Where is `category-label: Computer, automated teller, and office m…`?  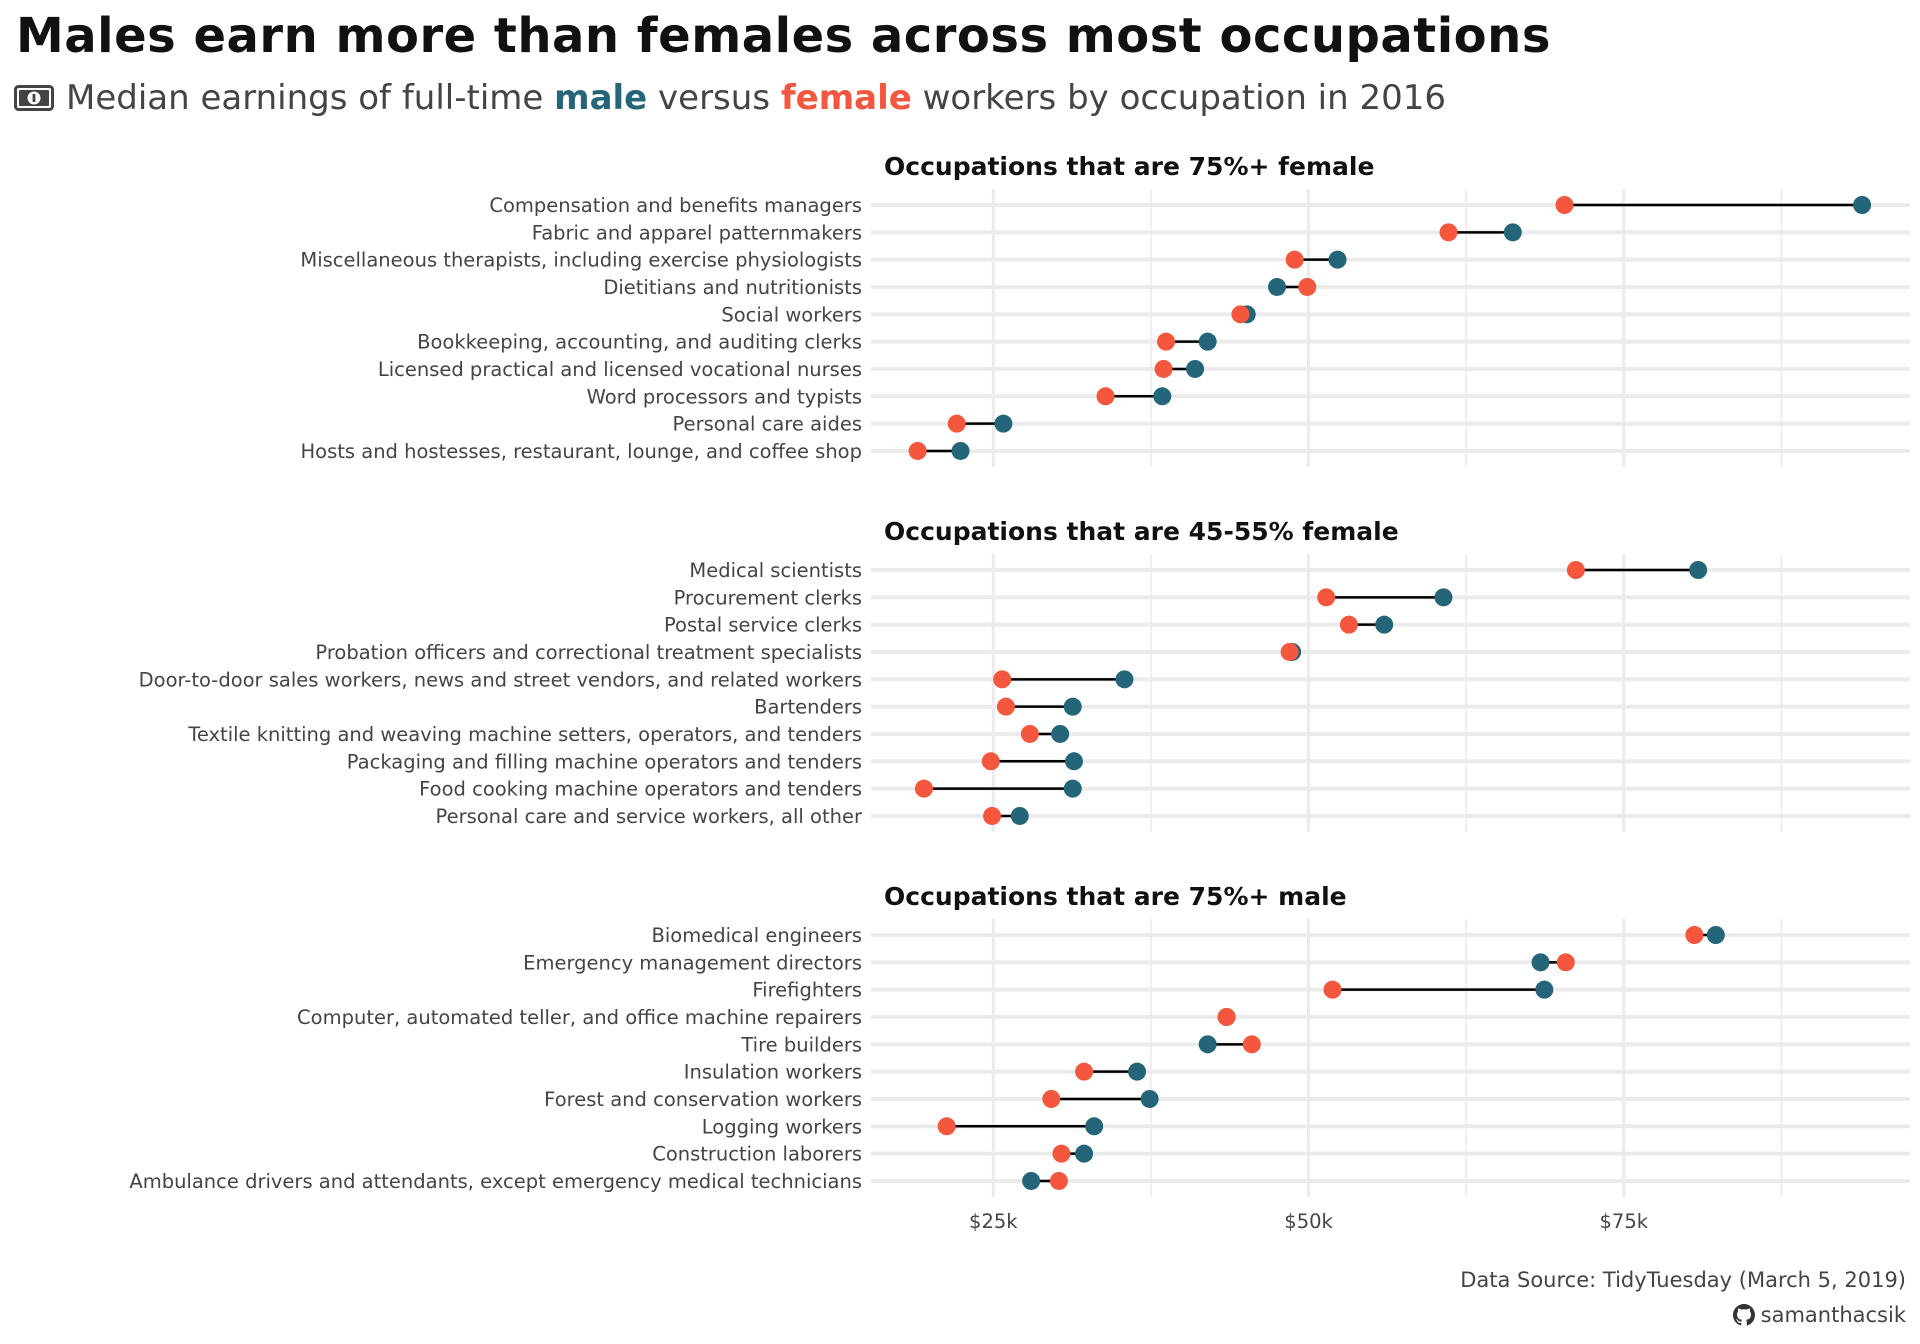
category-label: Computer, automated teller, and office m… is located at coordinates (579, 1017).